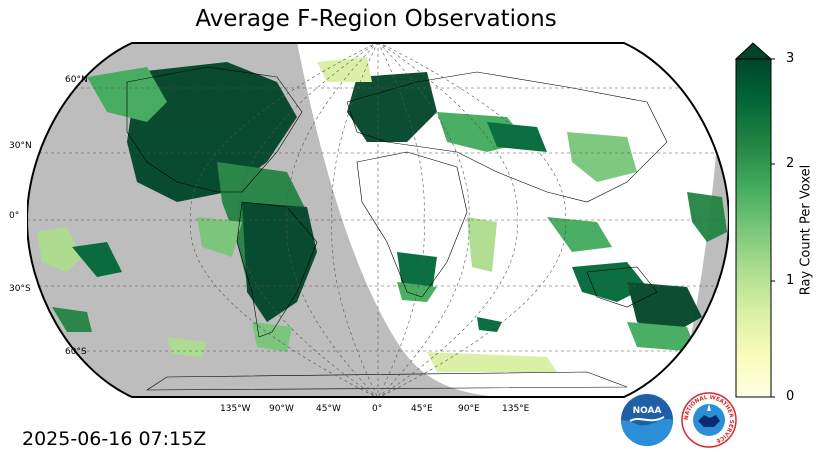  I want to click on map-title: Average F-Region Observations, so click(376, 19).